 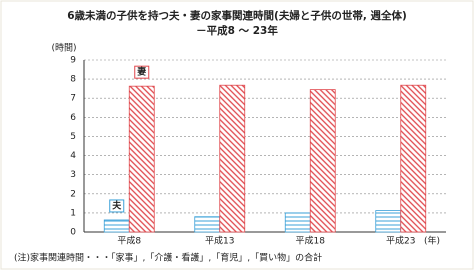 What do you see at coordinates (73, 233) in the screenshot?
I see `y-tick-label: 0` at bounding box center [73, 233].